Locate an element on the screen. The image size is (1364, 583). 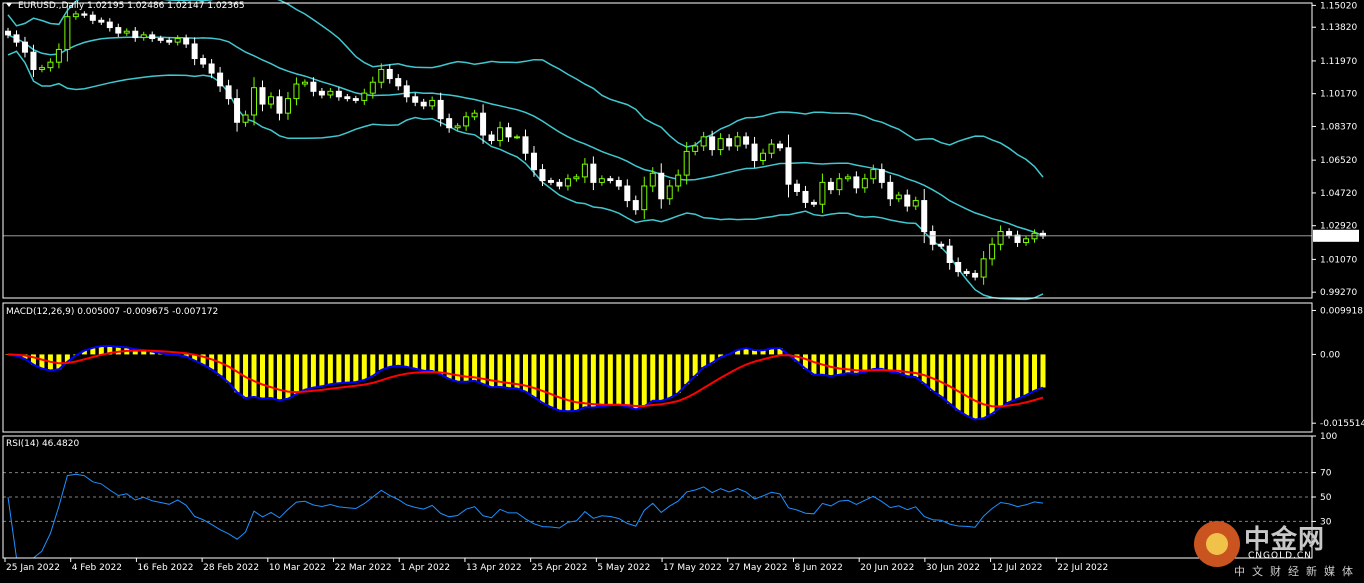
x-tick-label: 13 Apr 2022 is located at coordinates (494, 568).